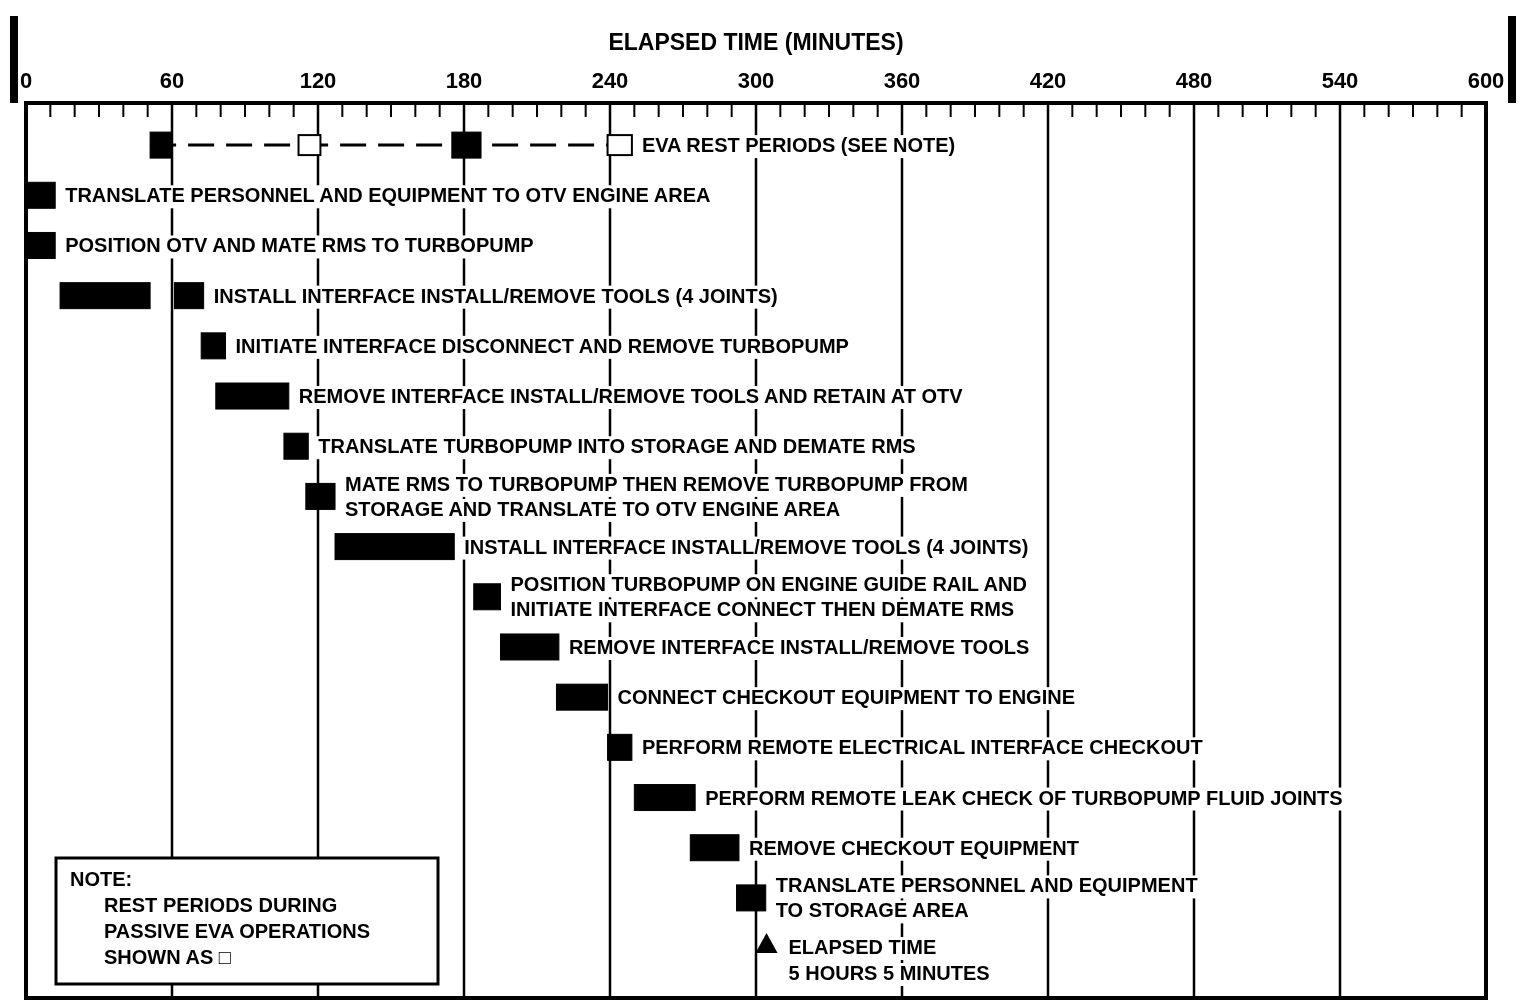 This screenshot has width=1521, height=1008. What do you see at coordinates (318, 80) in the screenshot?
I see `x-tick-label: 120` at bounding box center [318, 80].